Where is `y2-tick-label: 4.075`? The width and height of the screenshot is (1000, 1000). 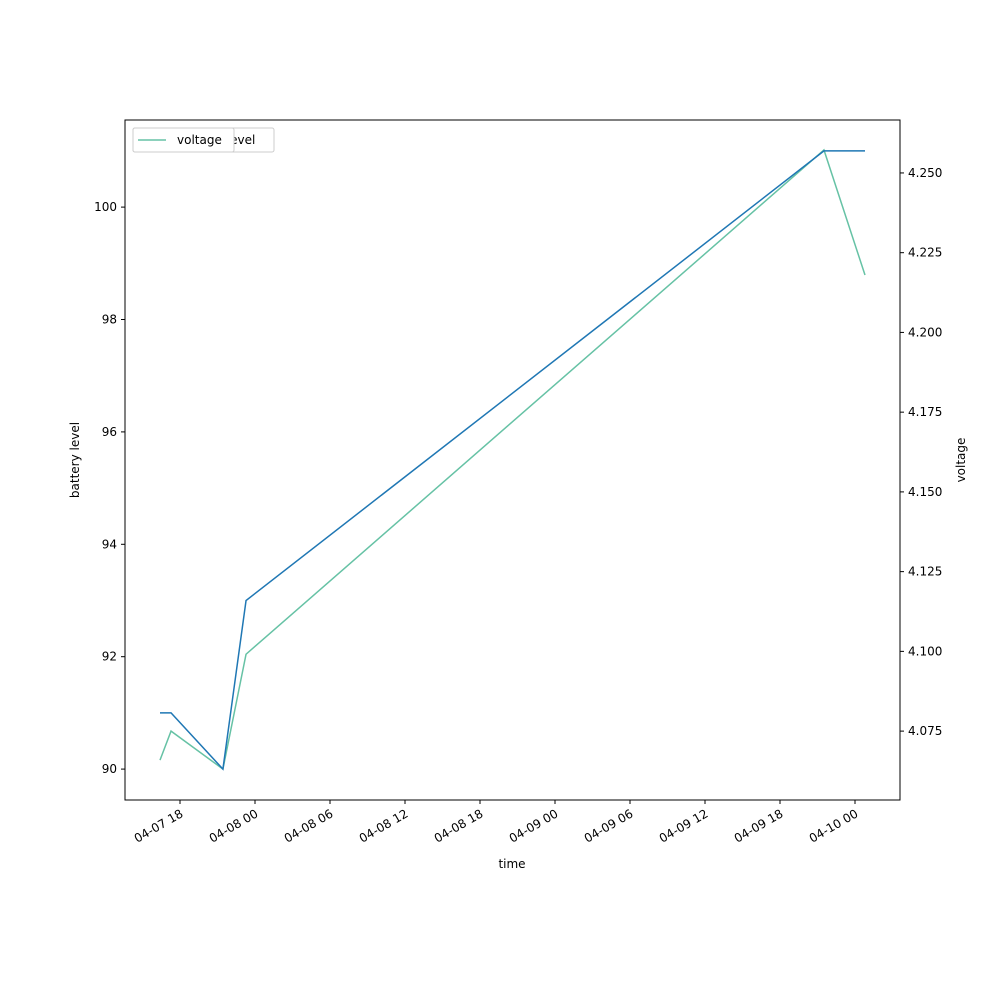
y2-tick-label: 4.075 is located at coordinates (925, 731).